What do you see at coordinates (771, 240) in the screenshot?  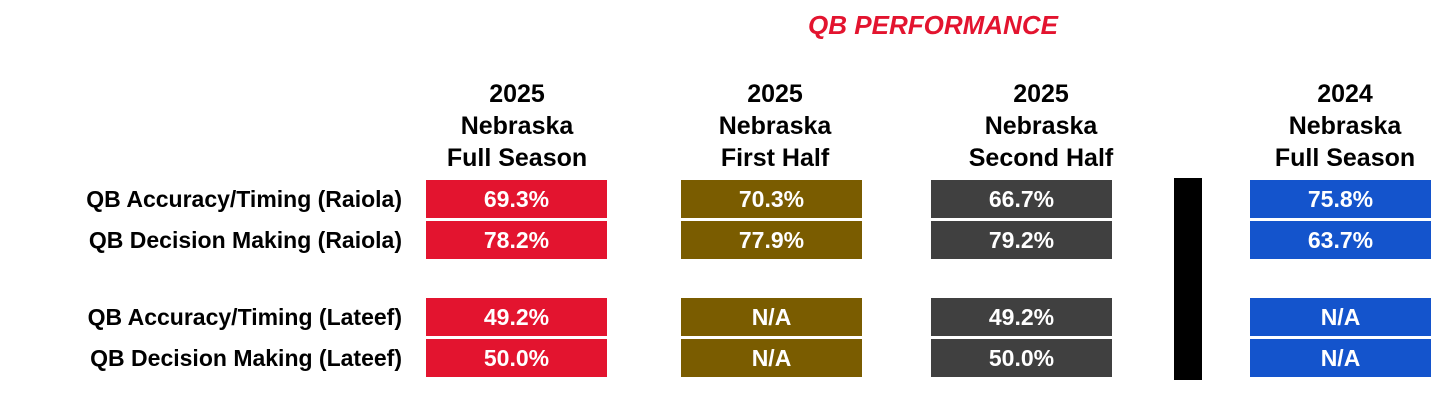 I see `value-cell: 77.9%` at bounding box center [771, 240].